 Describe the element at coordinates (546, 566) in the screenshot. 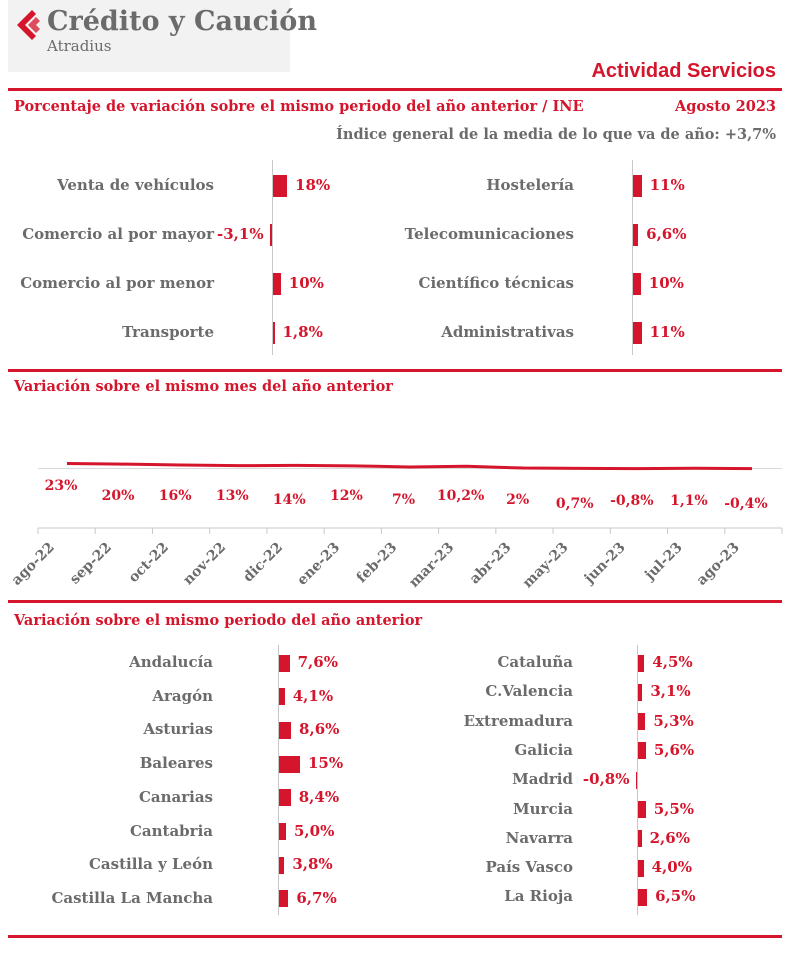

I see `x-tick-label: may-23` at that location.